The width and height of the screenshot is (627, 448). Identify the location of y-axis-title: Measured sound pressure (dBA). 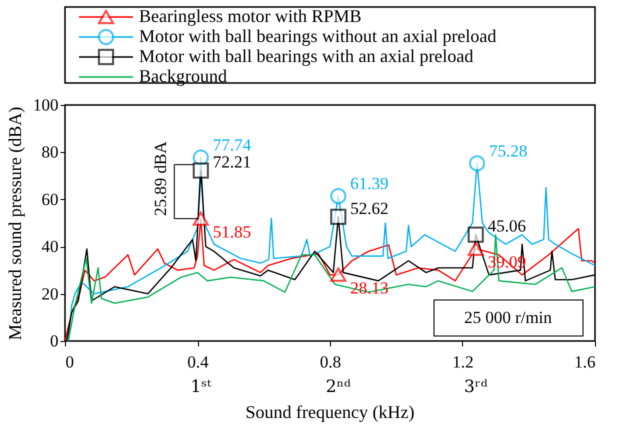
(15, 223).